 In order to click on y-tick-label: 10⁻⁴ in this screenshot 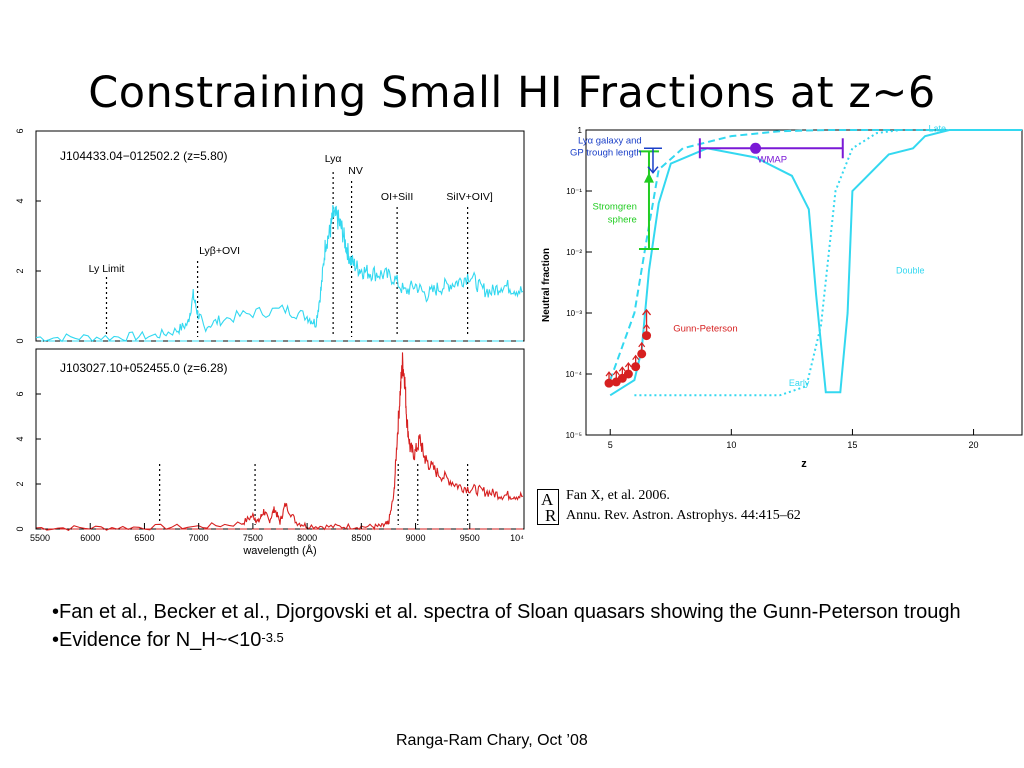, I will do `click(573, 374)`.